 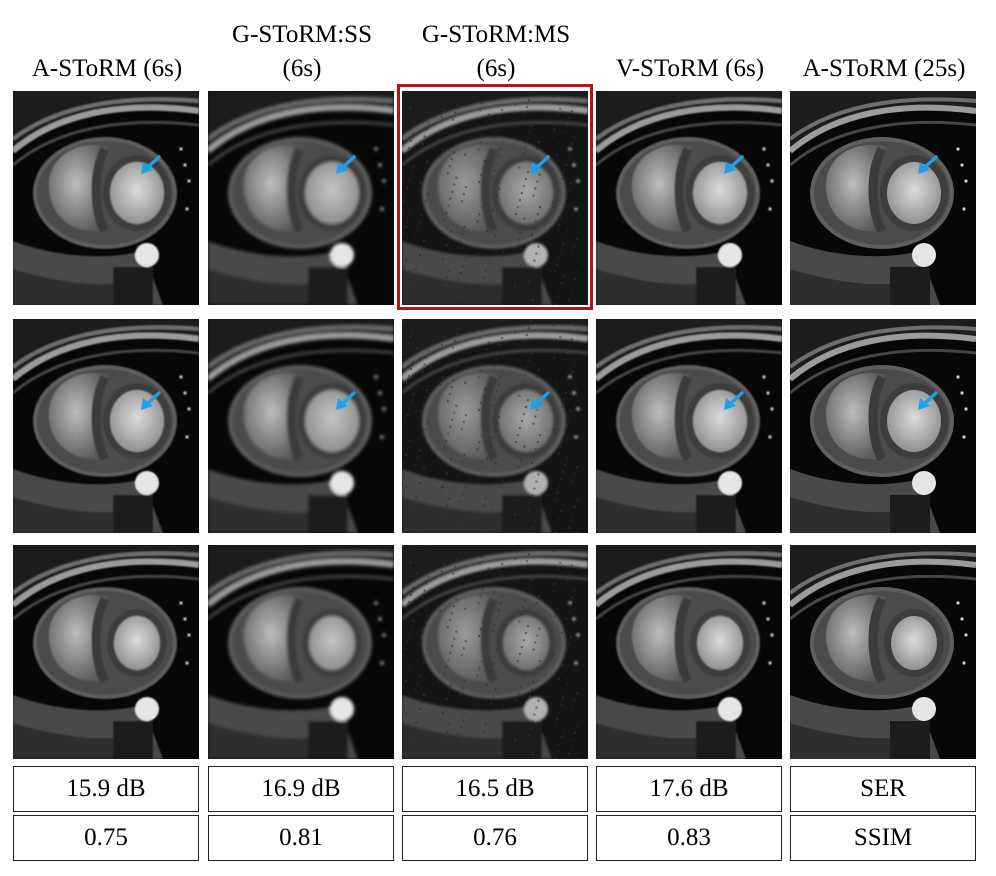 I want to click on ssim-value: 0.75, so click(x=106, y=838).